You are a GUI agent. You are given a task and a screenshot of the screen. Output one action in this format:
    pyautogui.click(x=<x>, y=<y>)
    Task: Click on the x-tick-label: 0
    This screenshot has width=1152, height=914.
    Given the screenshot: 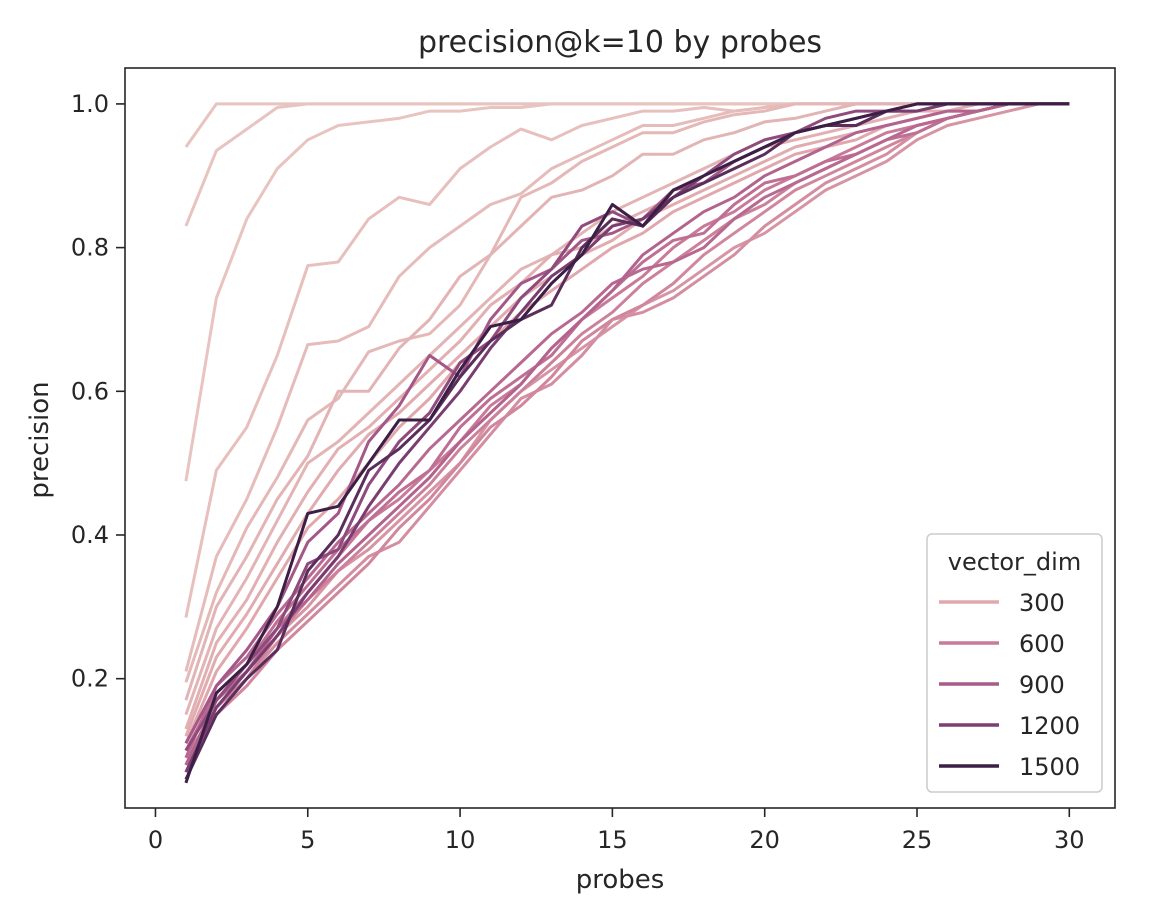 What is the action you would take?
    pyautogui.click(x=155, y=840)
    